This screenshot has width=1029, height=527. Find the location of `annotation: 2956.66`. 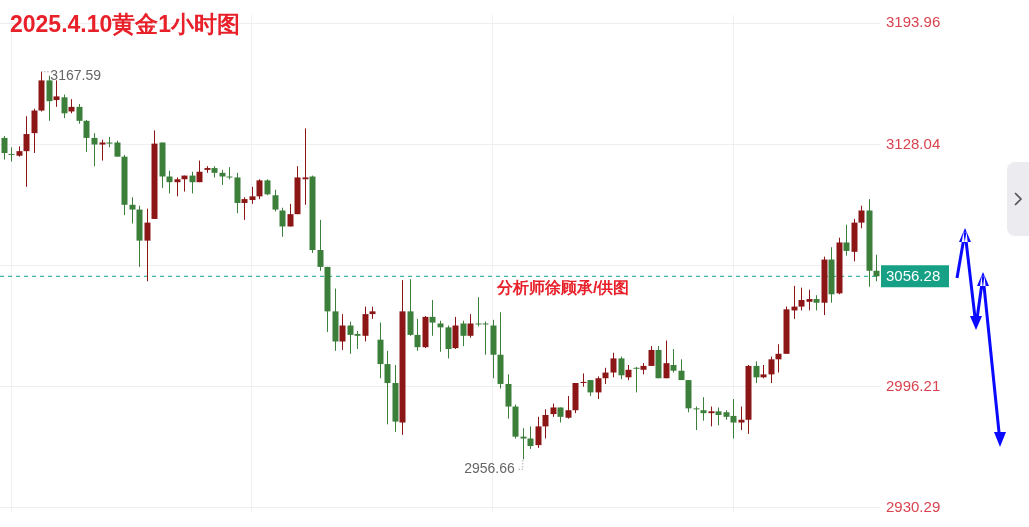

annotation: 2956.66 is located at coordinates (489, 468).